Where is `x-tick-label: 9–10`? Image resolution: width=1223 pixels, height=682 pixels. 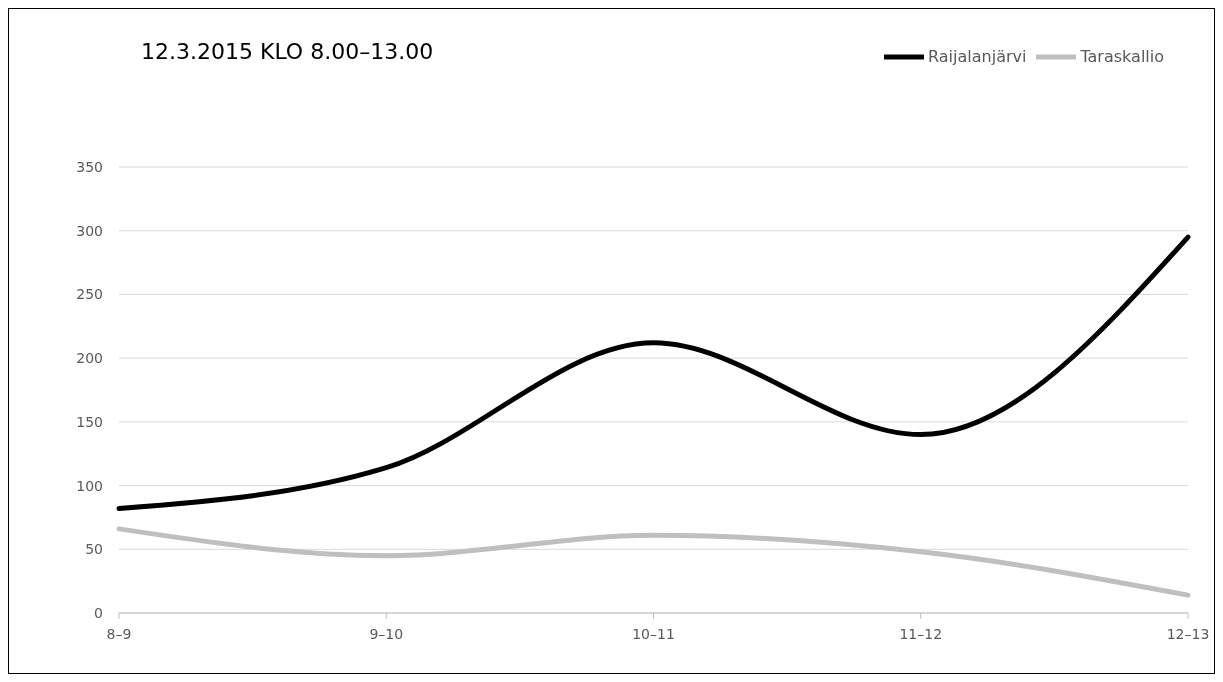 x-tick-label: 9–10 is located at coordinates (386, 633).